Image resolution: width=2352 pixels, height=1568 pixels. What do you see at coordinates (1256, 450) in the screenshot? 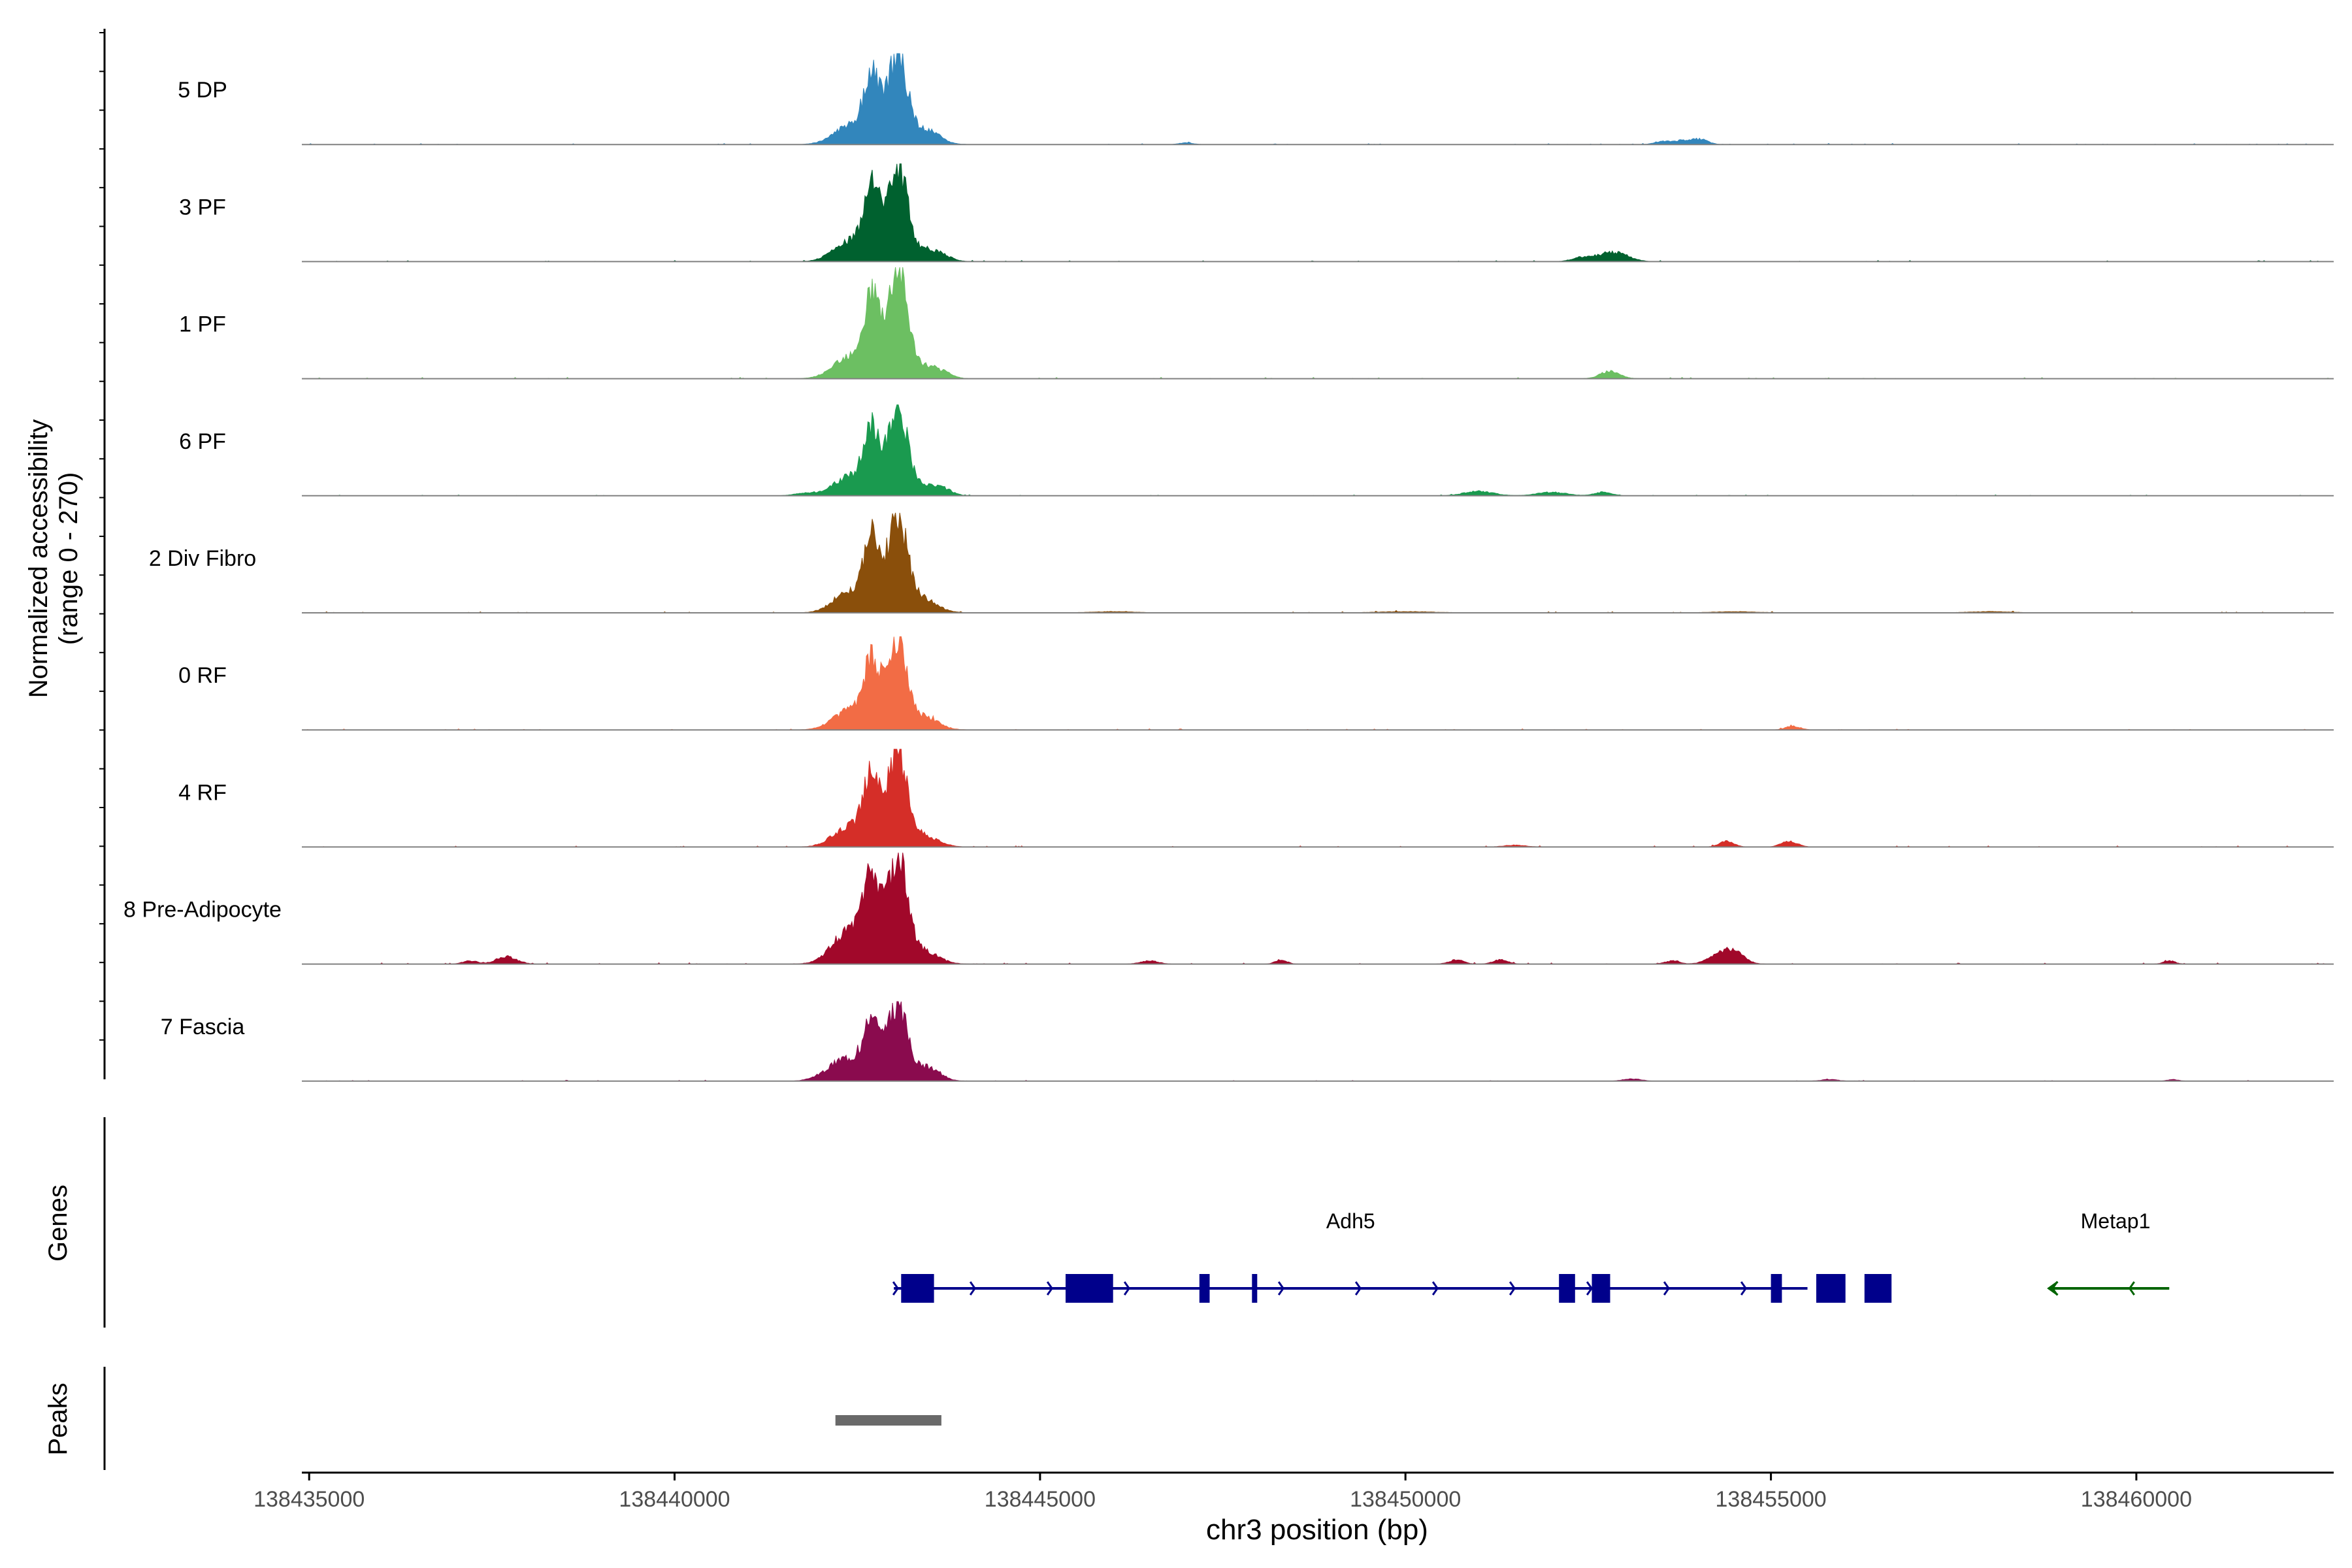
I see `track-6-pf: 6 PF` at bounding box center [1256, 450].